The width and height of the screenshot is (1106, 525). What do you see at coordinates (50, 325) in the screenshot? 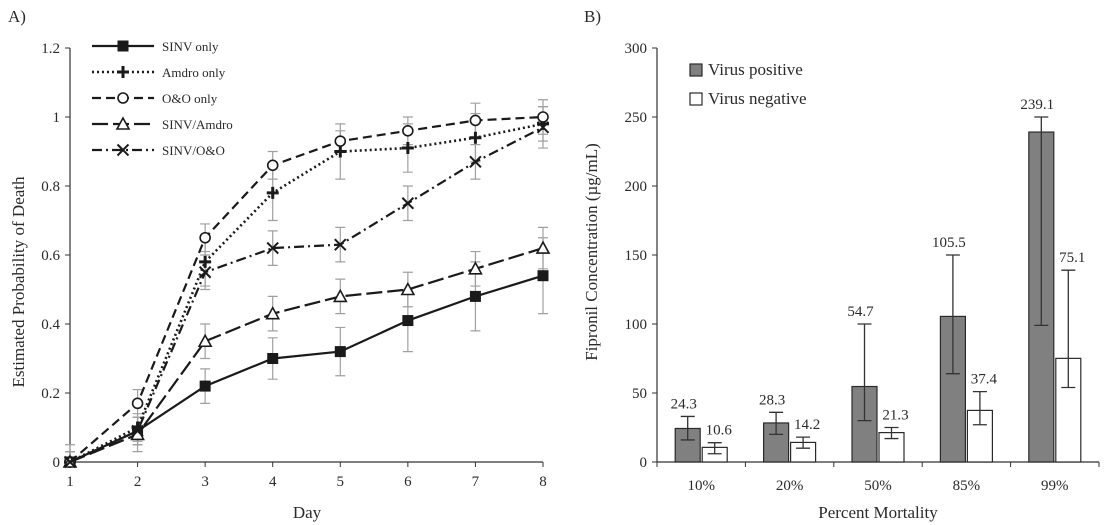
I see `panel-a-y-tick-label: 0.4` at bounding box center [50, 325].